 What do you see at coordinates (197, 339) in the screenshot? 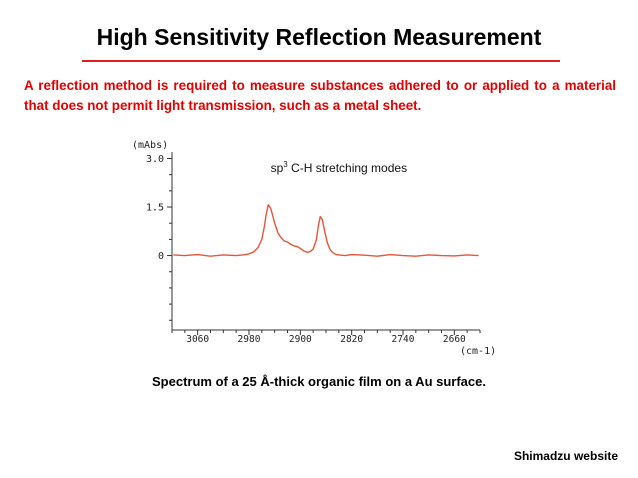
I see `x-tick-label: 3060` at bounding box center [197, 339].